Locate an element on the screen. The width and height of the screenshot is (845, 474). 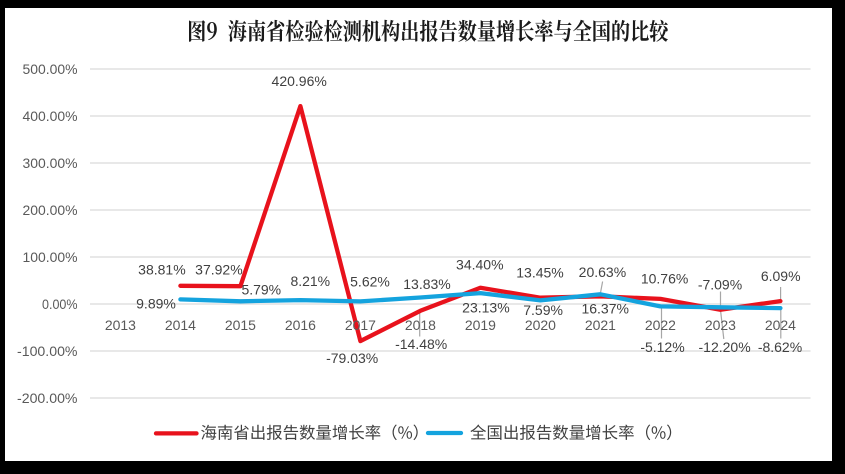
svg-text: 420.96% is located at coordinates (299, 81).